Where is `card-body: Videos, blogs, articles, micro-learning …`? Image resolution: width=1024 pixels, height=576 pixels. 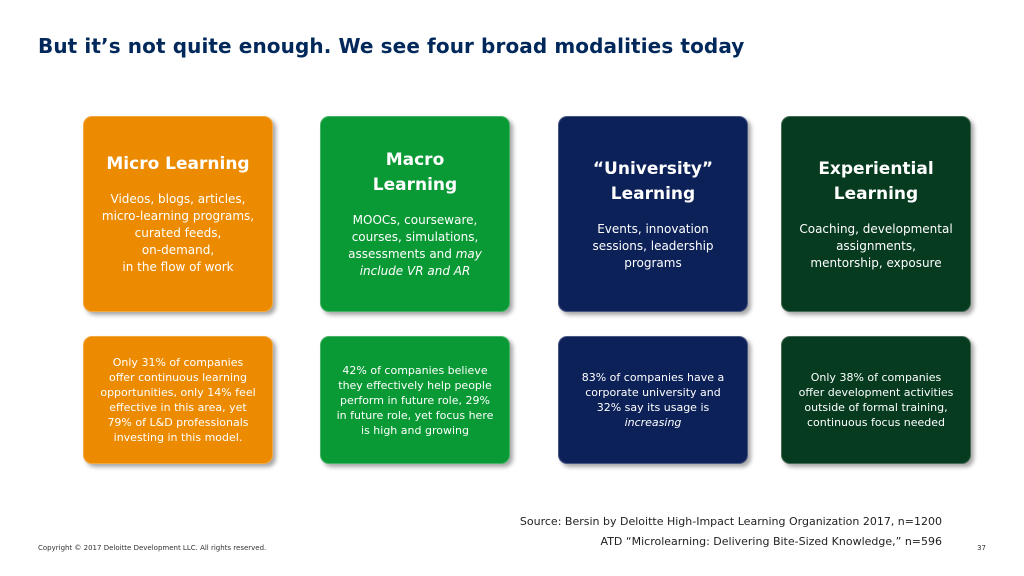 card-body: Videos, blogs, articles, micro-learning … is located at coordinates (178, 233).